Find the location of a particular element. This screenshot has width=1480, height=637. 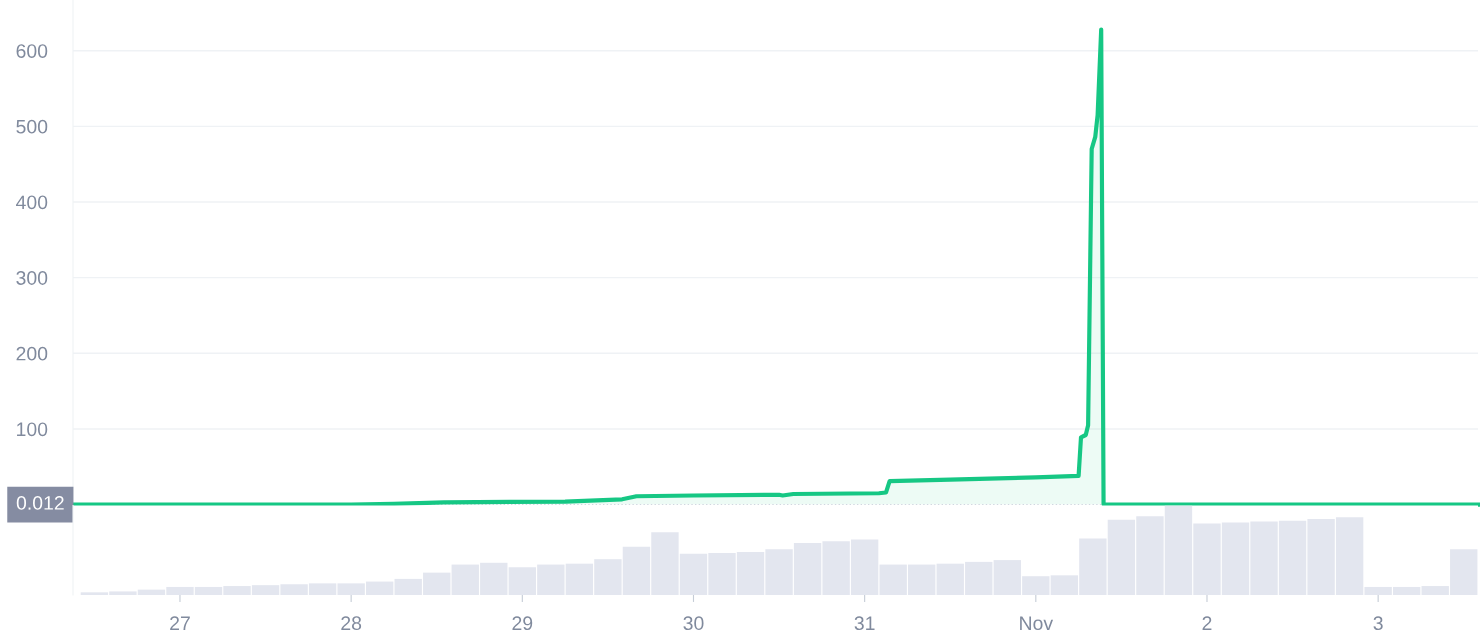

x-tick-label: 31 is located at coordinates (864, 623).